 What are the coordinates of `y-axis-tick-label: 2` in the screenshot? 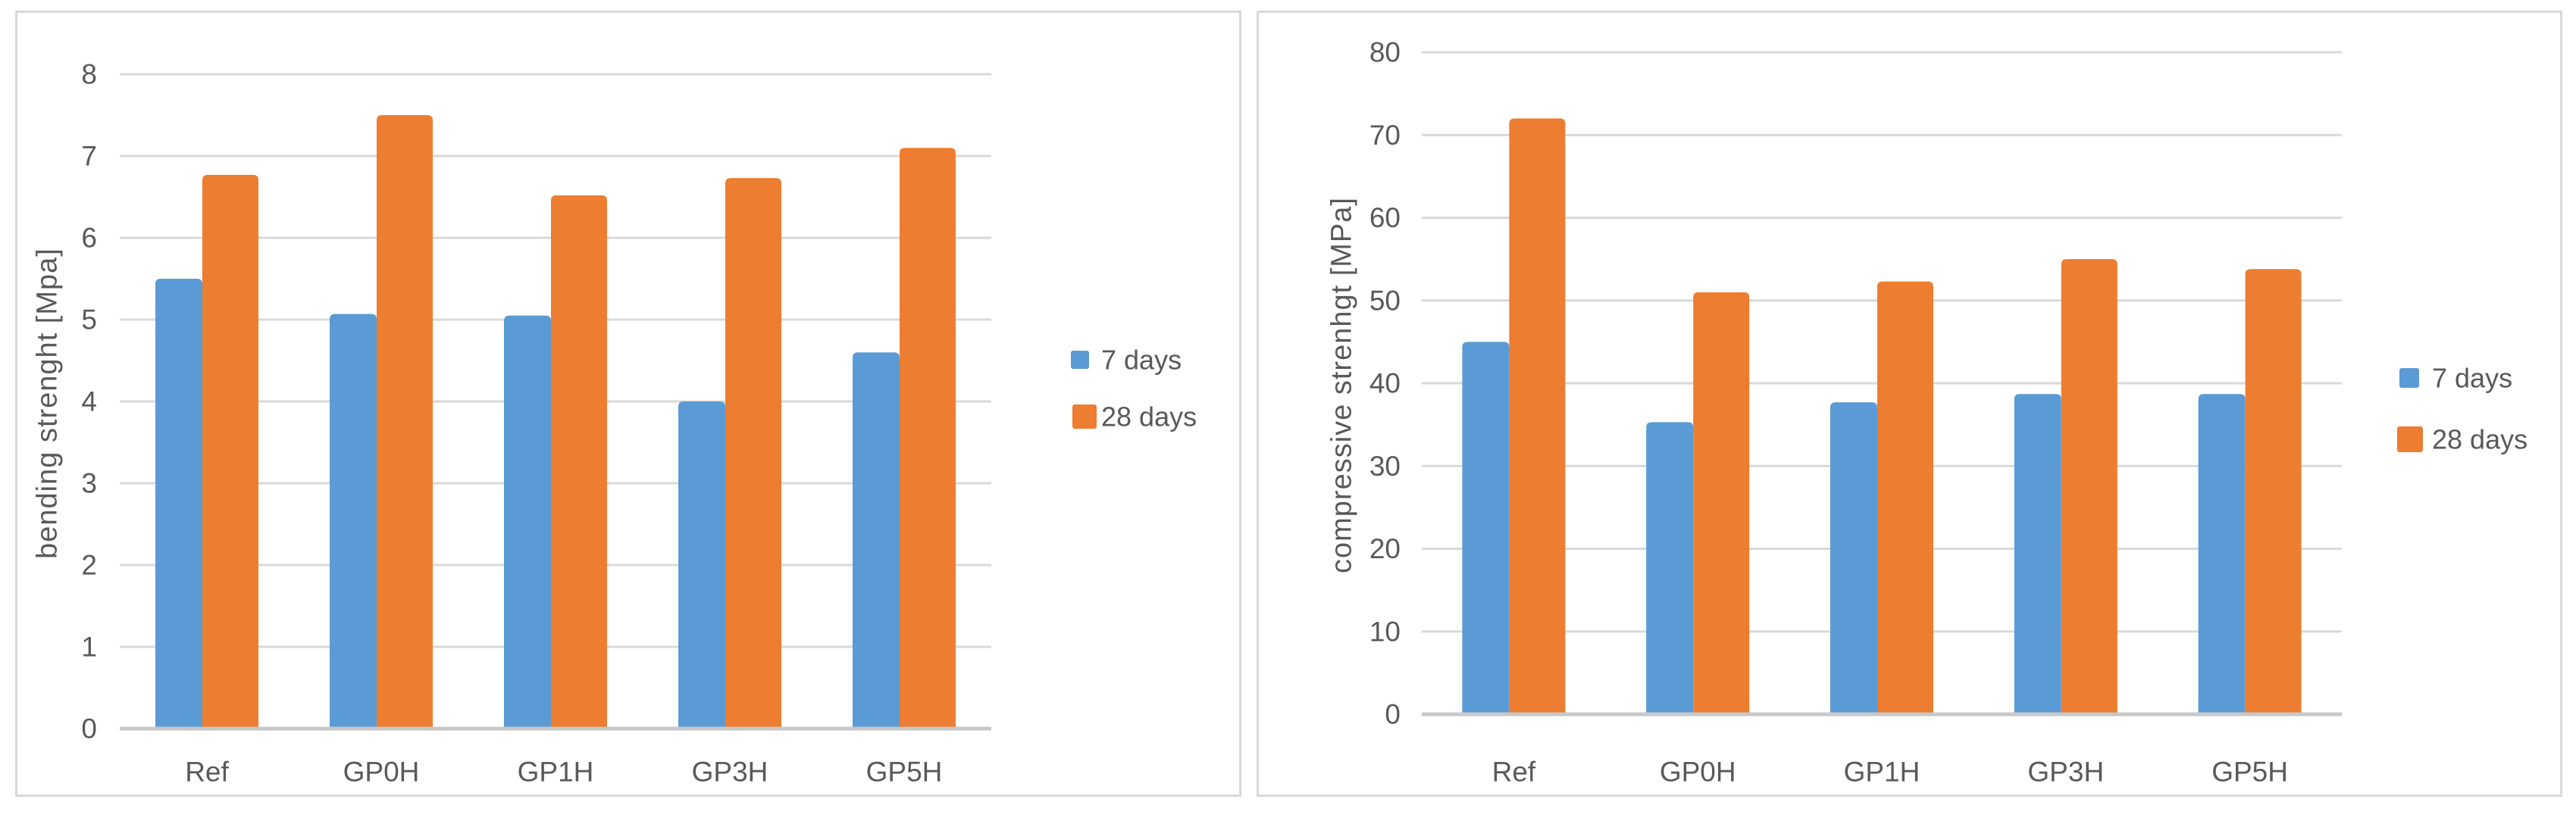 It's located at (89, 565).